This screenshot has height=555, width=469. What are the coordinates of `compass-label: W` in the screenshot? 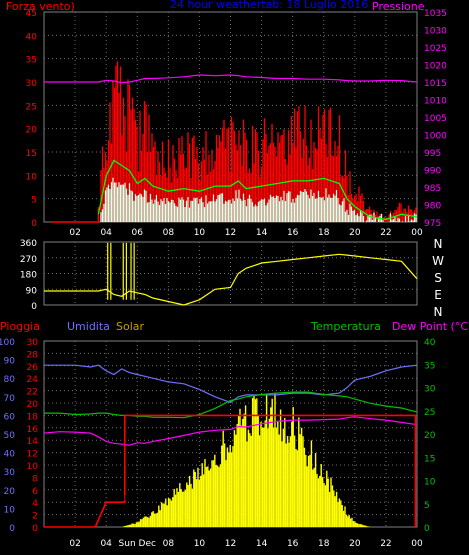 It's located at (438, 261).